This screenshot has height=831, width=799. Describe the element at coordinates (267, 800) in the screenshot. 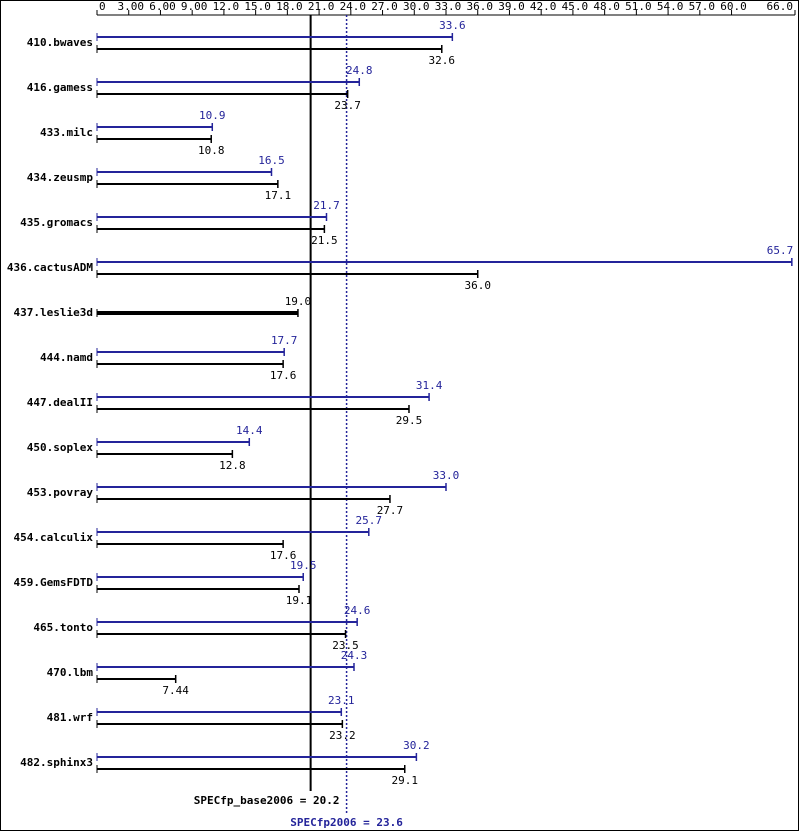

I see `reference-label: SPECfp_base2006 = 20.2` at that location.